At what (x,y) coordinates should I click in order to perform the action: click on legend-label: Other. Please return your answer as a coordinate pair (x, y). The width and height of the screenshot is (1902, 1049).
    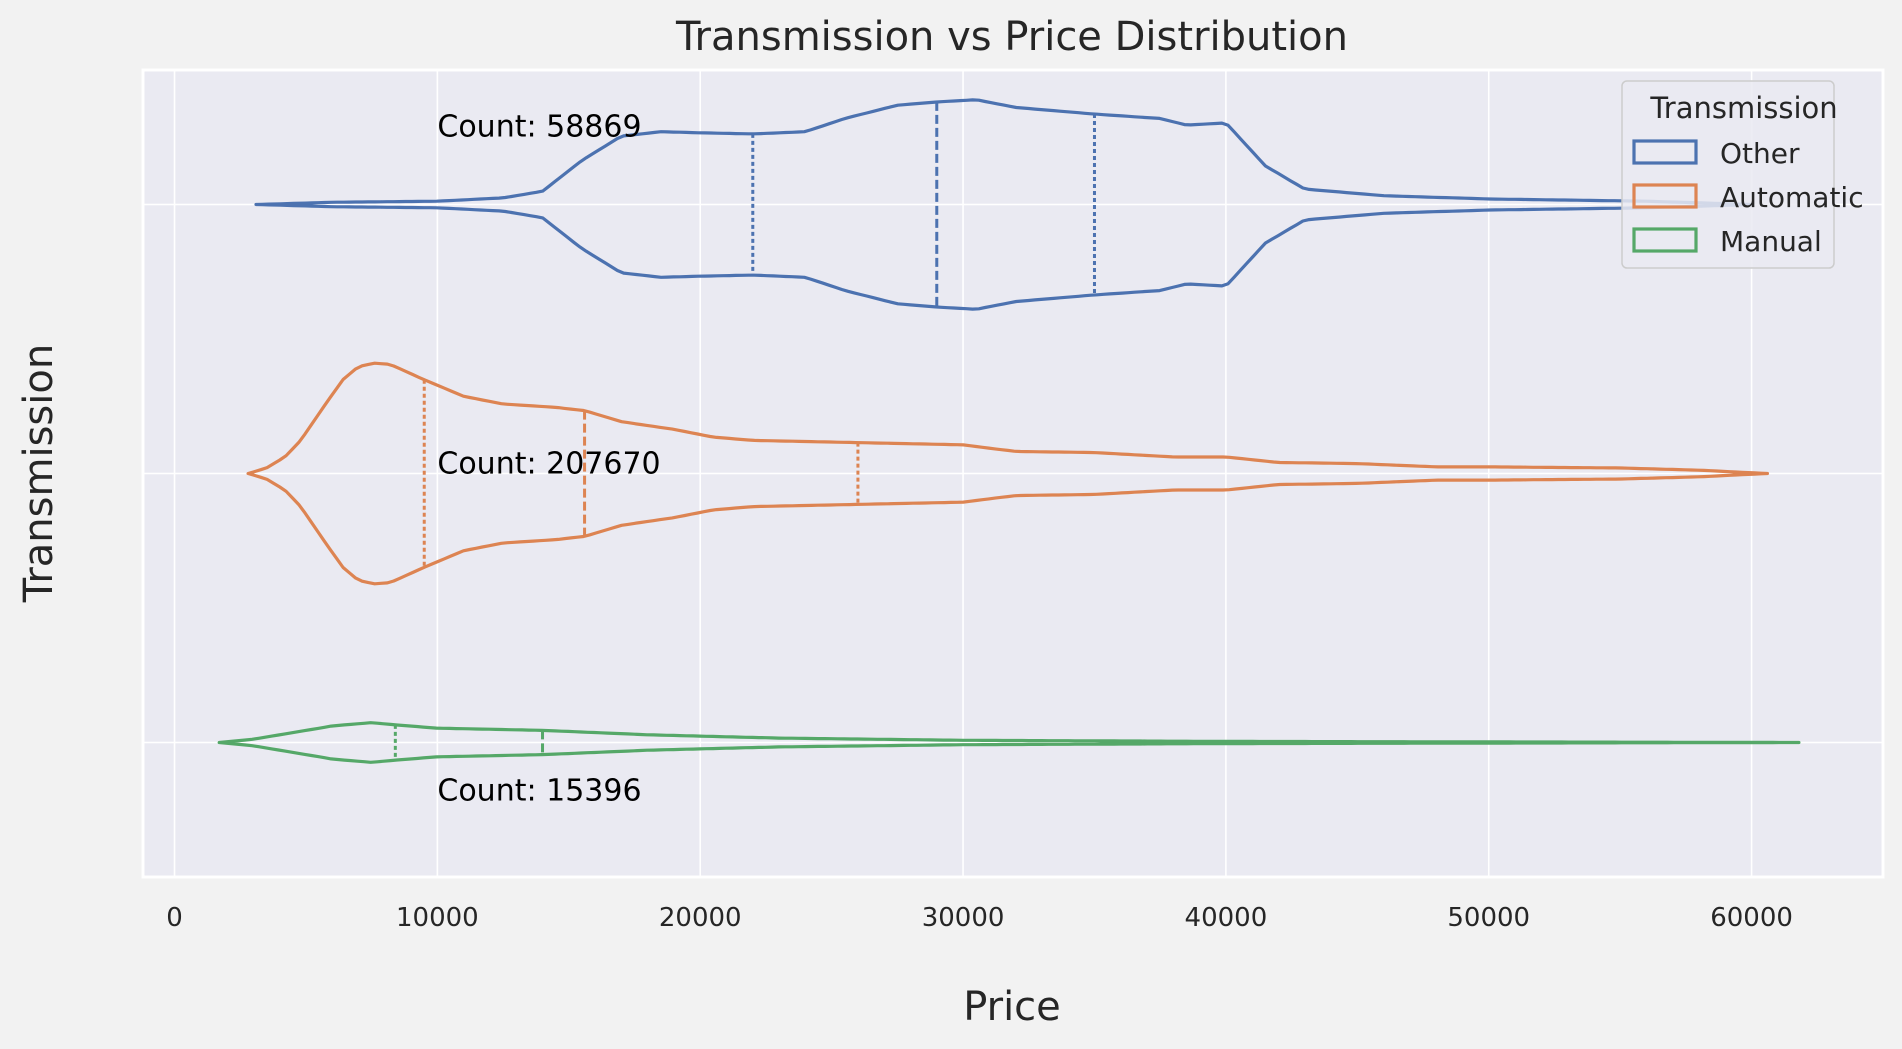
    Looking at the image, I should click on (1760, 153).